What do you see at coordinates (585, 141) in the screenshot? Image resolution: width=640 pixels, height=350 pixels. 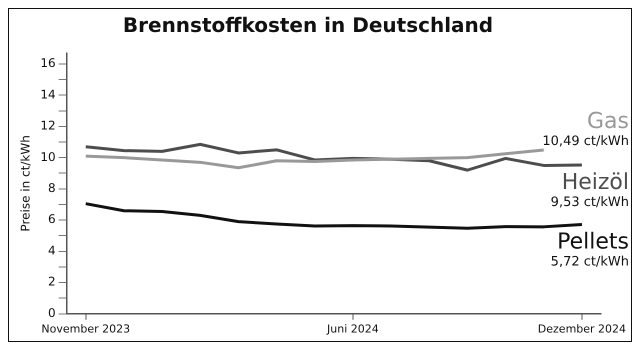 I see `annotation: 10,49 ct/kWh` at bounding box center [585, 141].